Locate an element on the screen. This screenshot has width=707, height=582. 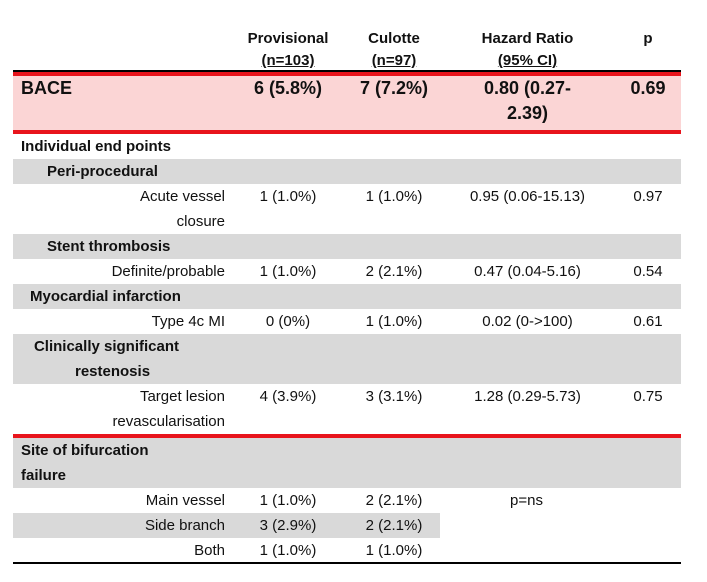
bace-bottom-rule is located at coordinates (347, 132).